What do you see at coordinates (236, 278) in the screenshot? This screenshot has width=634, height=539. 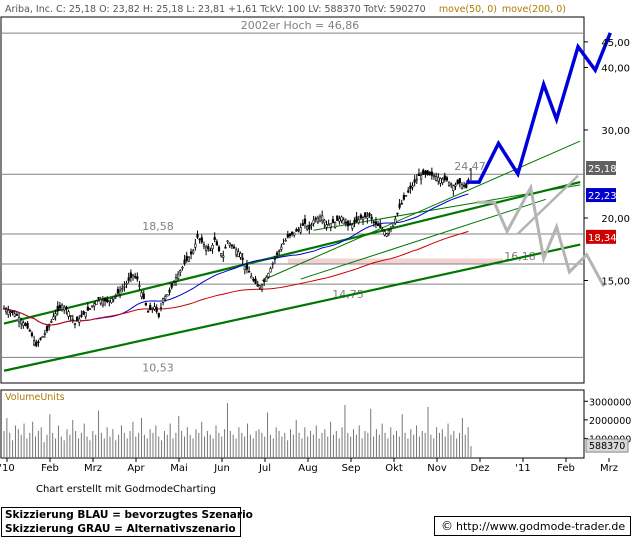 I see `ma200-line` at bounding box center [236, 278].